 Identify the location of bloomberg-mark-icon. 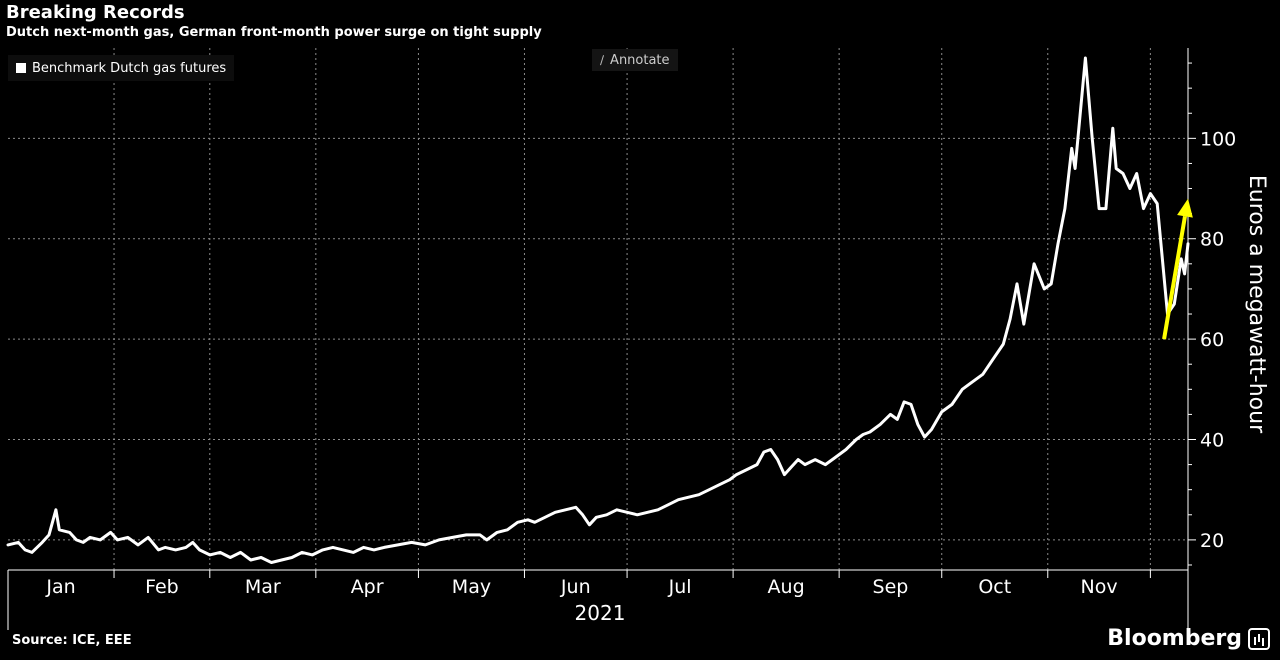
(1259, 638).